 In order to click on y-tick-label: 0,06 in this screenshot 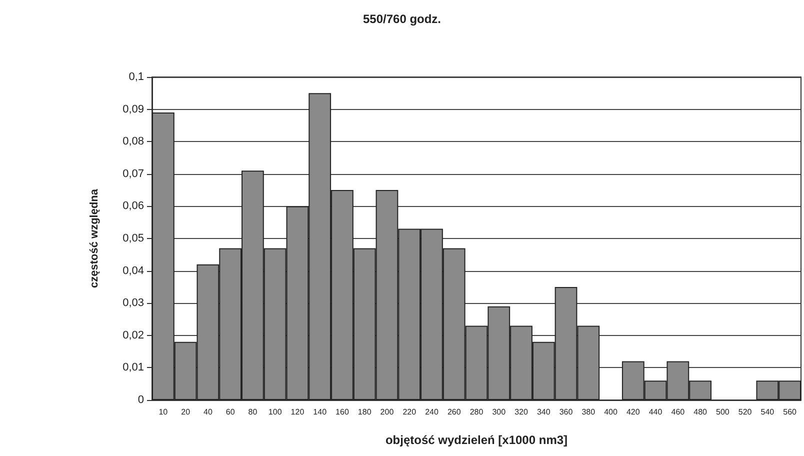, I will do `click(133, 206)`.